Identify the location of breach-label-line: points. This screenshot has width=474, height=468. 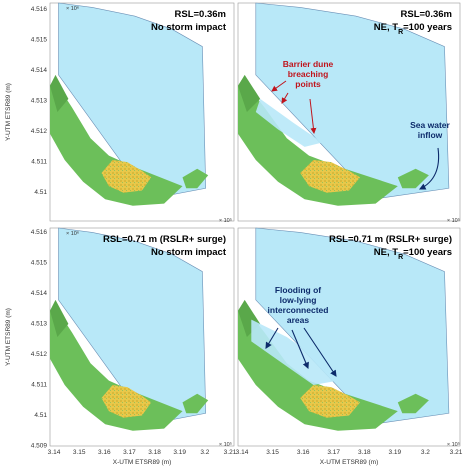
(308, 84).